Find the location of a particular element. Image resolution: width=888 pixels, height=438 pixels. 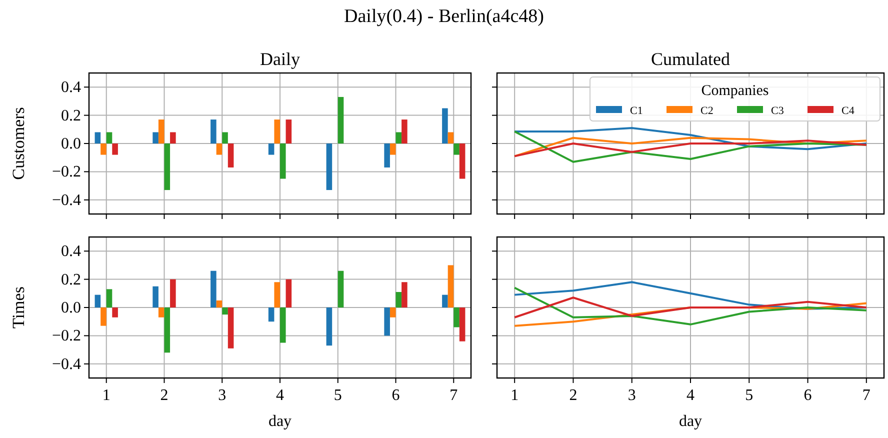

y-axis-title: Times is located at coordinates (18, 307).